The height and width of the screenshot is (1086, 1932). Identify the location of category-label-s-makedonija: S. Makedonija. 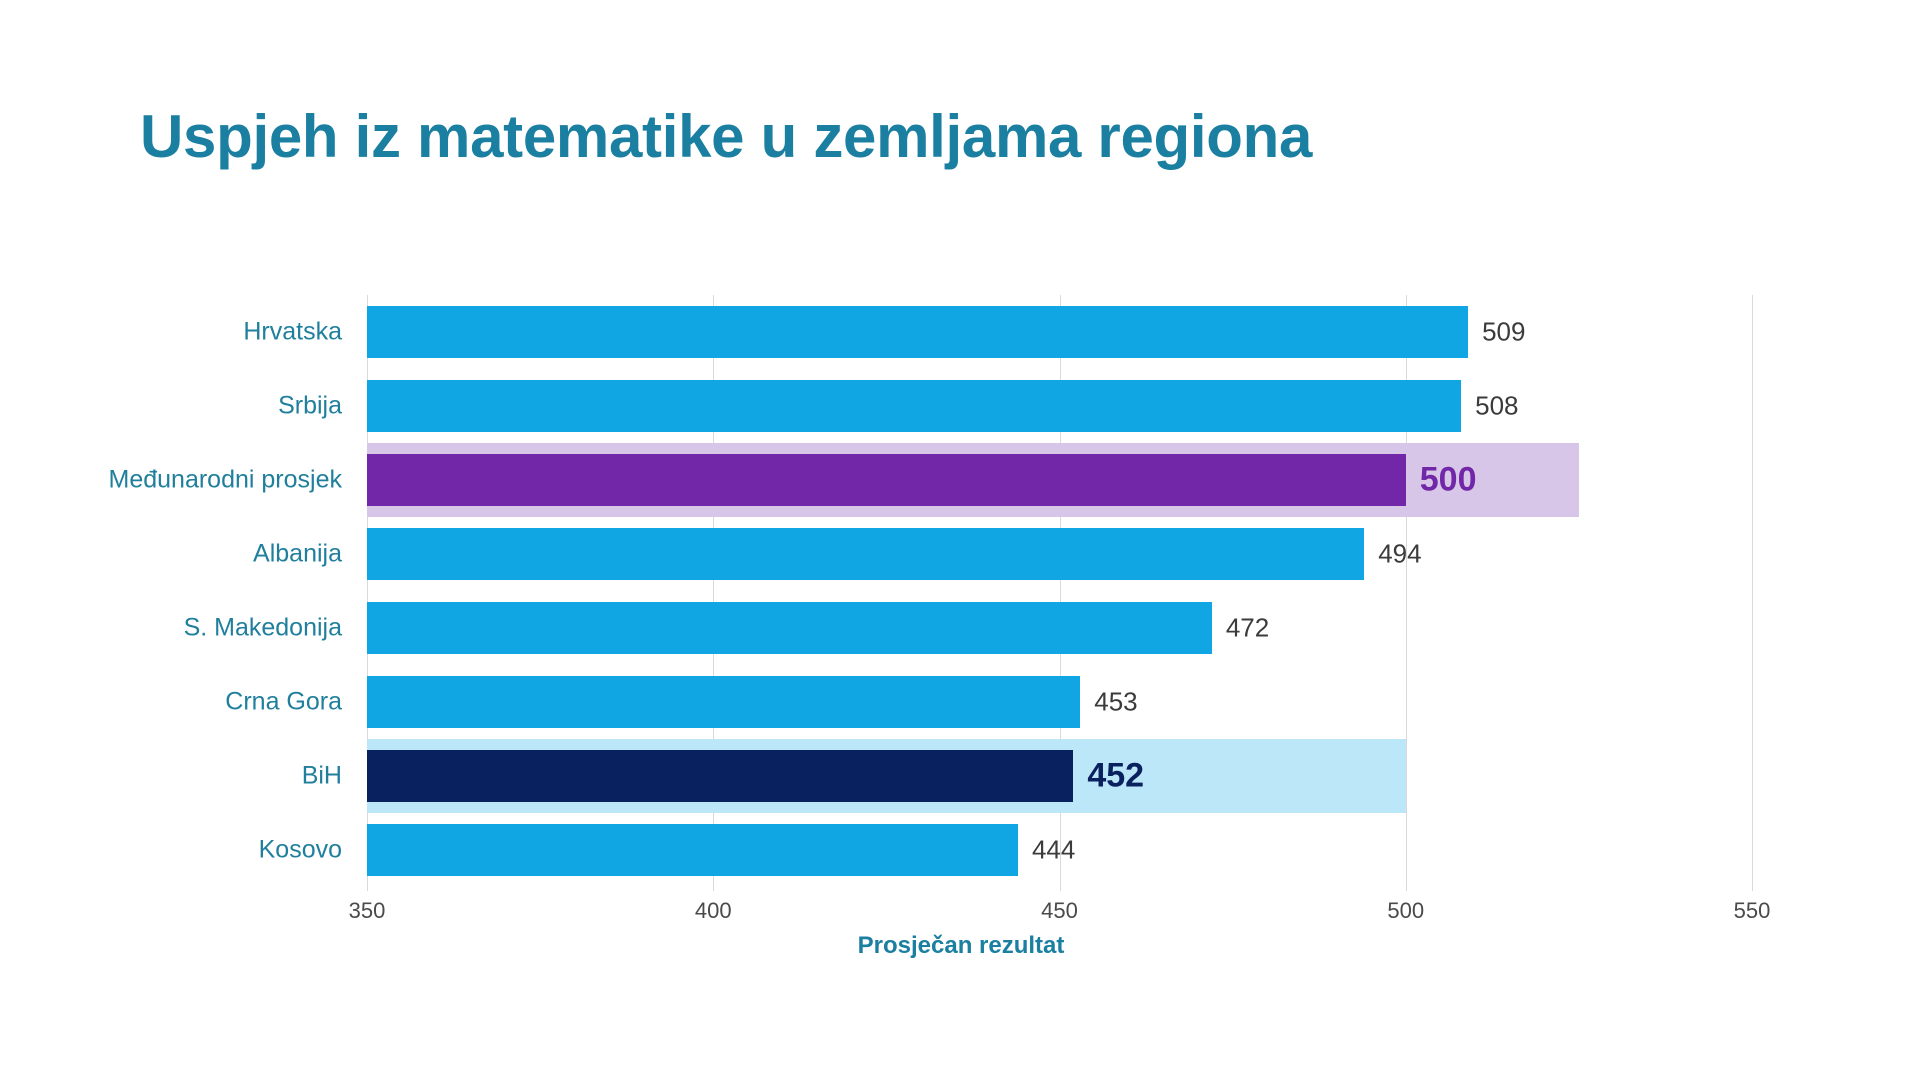
(262, 627).